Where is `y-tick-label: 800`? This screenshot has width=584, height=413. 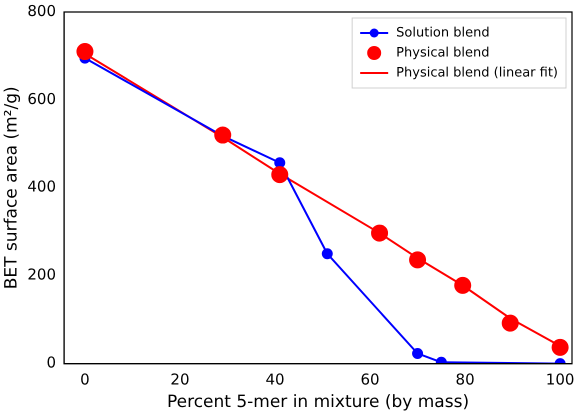 y-tick-label: 800 is located at coordinates (41, 11).